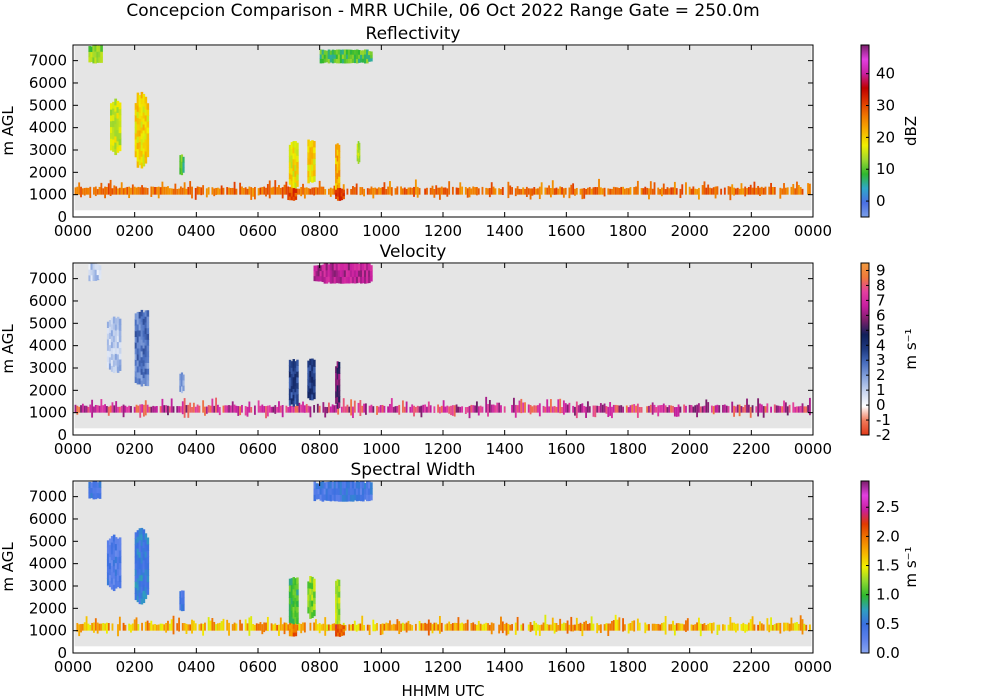 This screenshot has height=700, width=1000. What do you see at coordinates (135, 231) in the screenshot?
I see `x-tick-label: 0200` at bounding box center [135, 231].